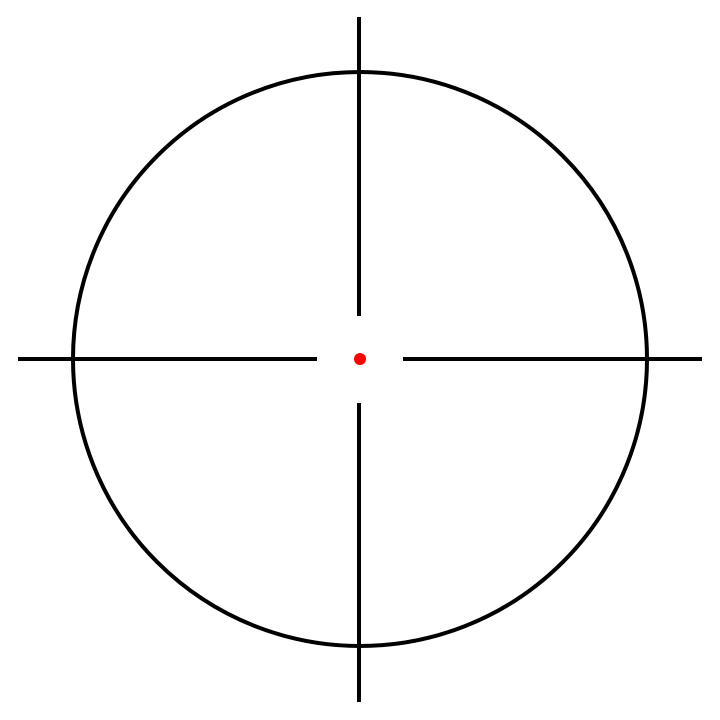 The image size is (720, 720). I want to click on center-dot-icon, so click(360, 359).